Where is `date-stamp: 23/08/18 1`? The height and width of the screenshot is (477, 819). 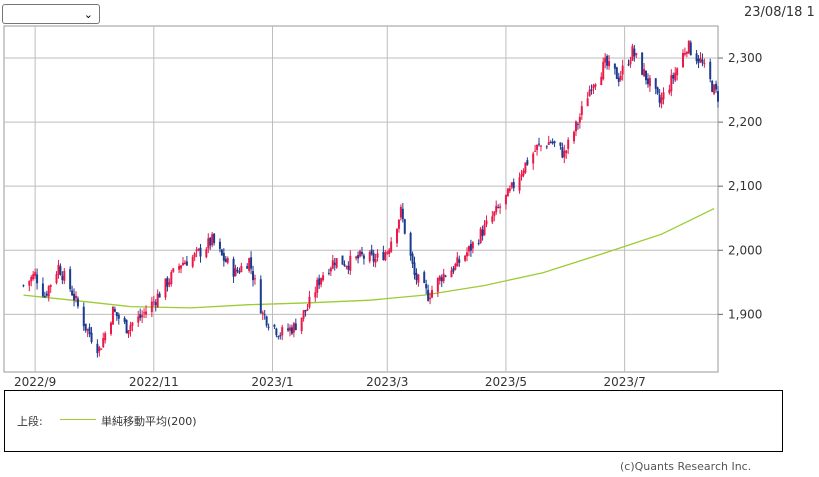 date-stamp: 23/08/18 1 is located at coordinates (779, 12).